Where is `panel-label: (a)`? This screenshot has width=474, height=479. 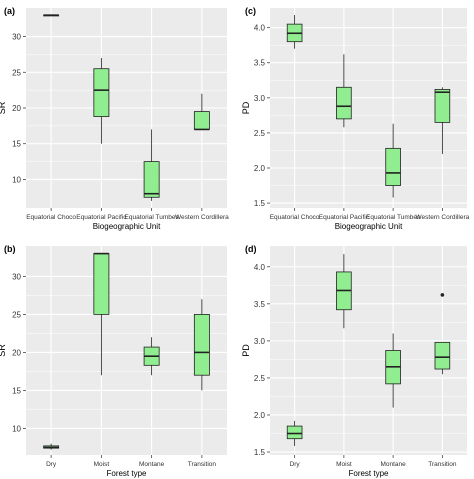
panel-label: (a) is located at coordinates (9, 11).